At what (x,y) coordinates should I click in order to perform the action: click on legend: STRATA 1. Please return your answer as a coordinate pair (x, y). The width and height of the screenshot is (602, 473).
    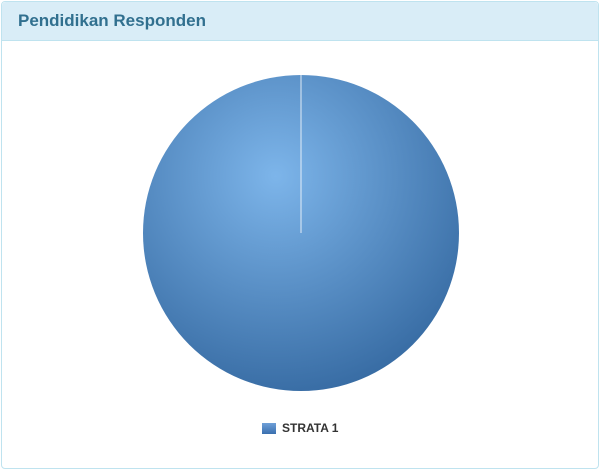
    Looking at the image, I should click on (300, 428).